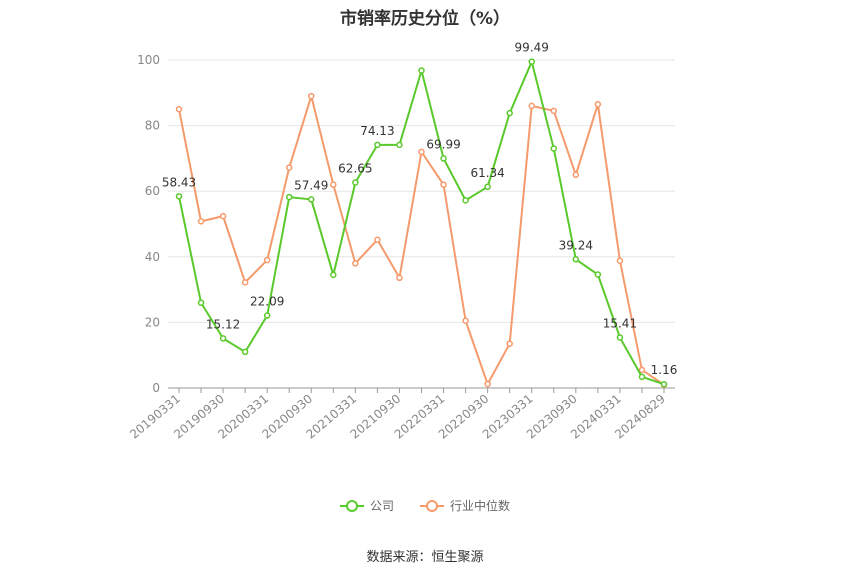 The width and height of the screenshot is (850, 575). I want to click on data-label: 22.09, so click(267, 302).